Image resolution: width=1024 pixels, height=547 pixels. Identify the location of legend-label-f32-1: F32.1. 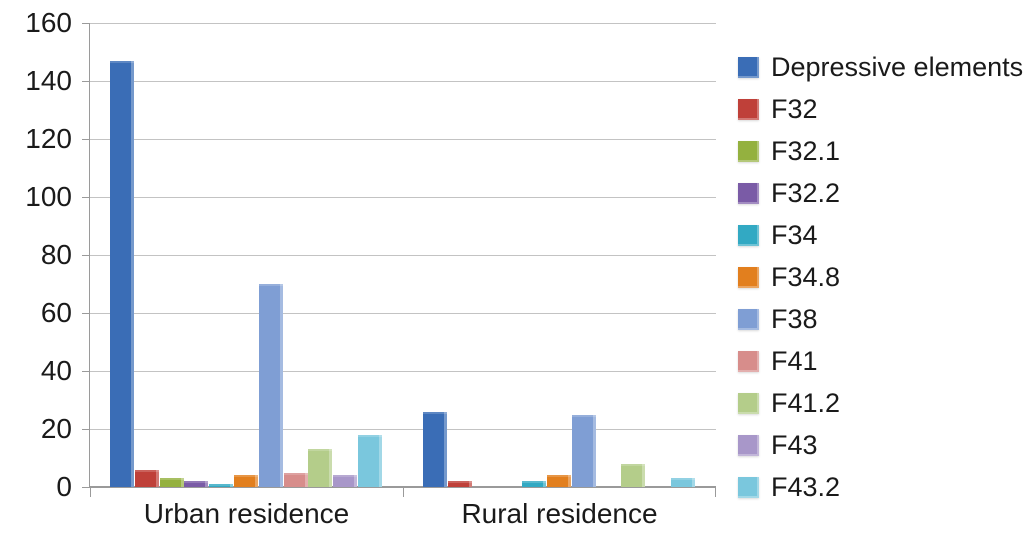
(806, 150).